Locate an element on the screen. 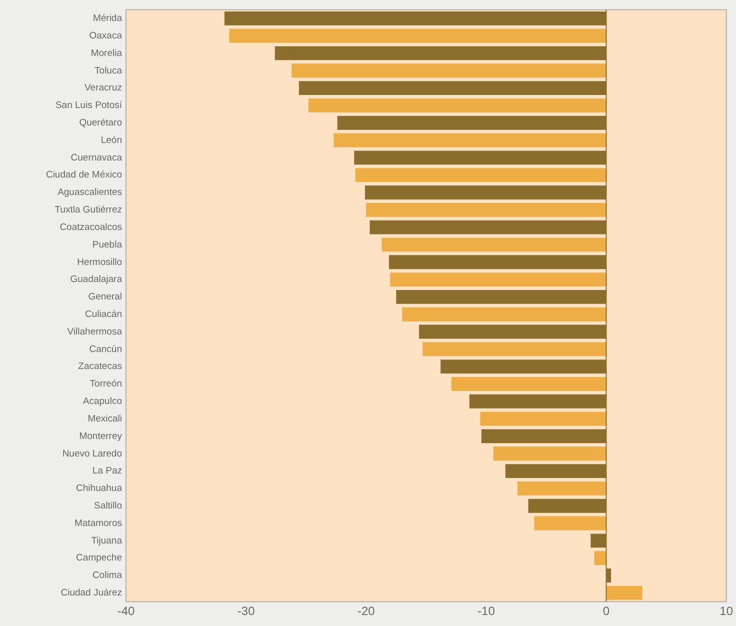 This screenshot has height=626, width=736. y-tick-label: Guadalajara is located at coordinates (96, 280).